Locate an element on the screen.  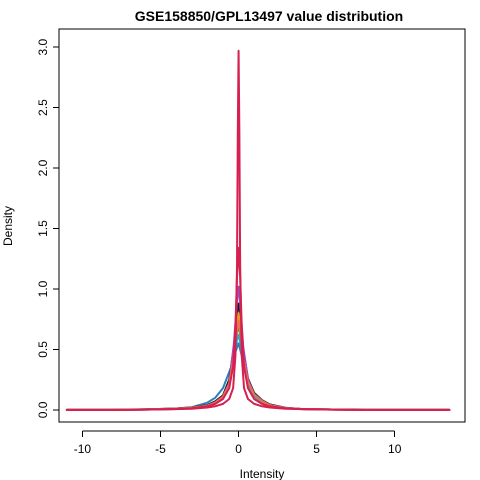
x-axis-label: Intensity is located at coordinates (262, 473).